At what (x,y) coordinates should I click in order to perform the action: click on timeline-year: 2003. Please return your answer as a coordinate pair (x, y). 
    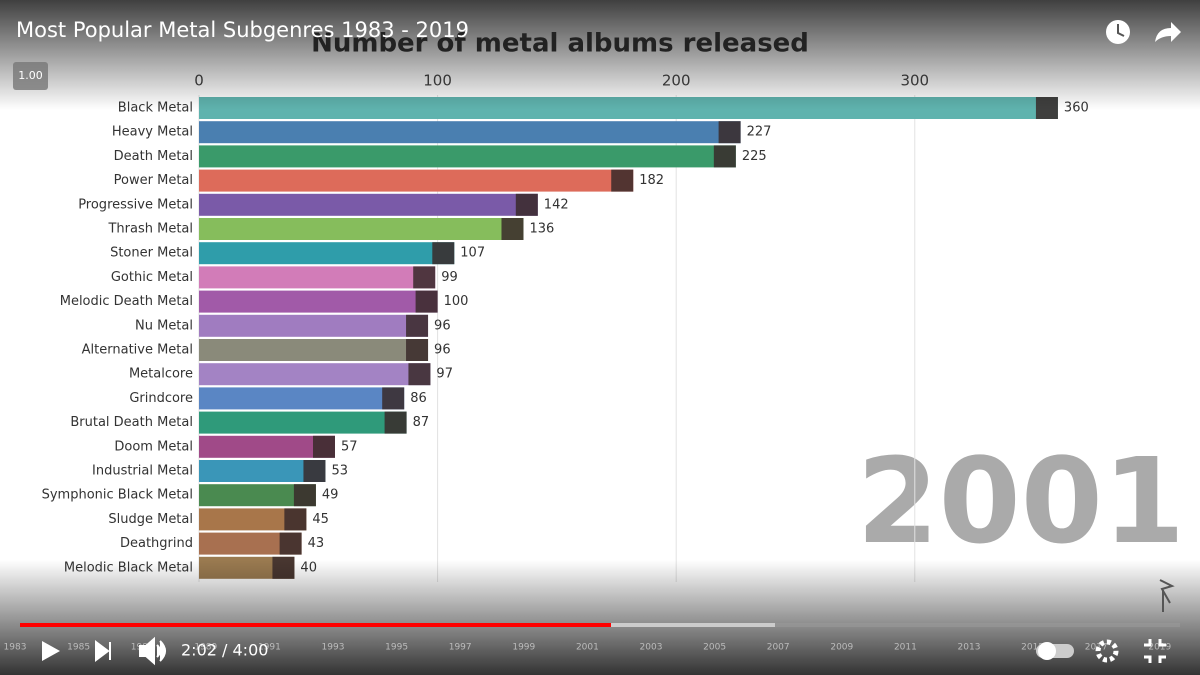
    Looking at the image, I should click on (651, 648).